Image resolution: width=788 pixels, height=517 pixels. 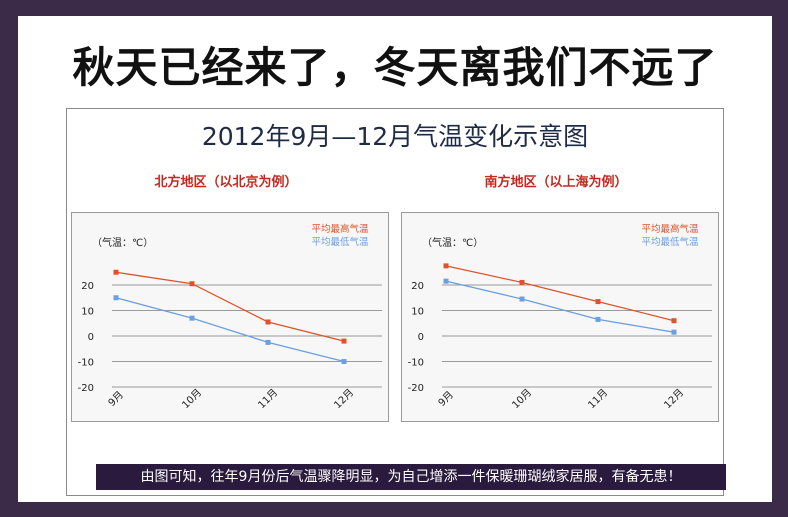 I want to click on main-chart-title: 2012年9月—12月气温变化示意图, so click(x=395, y=136).